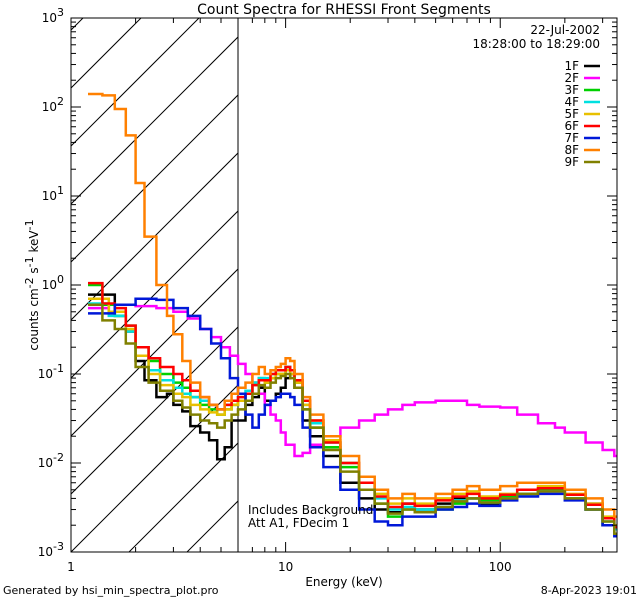  I want to click on y-axis-label-exp-2: -1, so click(29, 261).